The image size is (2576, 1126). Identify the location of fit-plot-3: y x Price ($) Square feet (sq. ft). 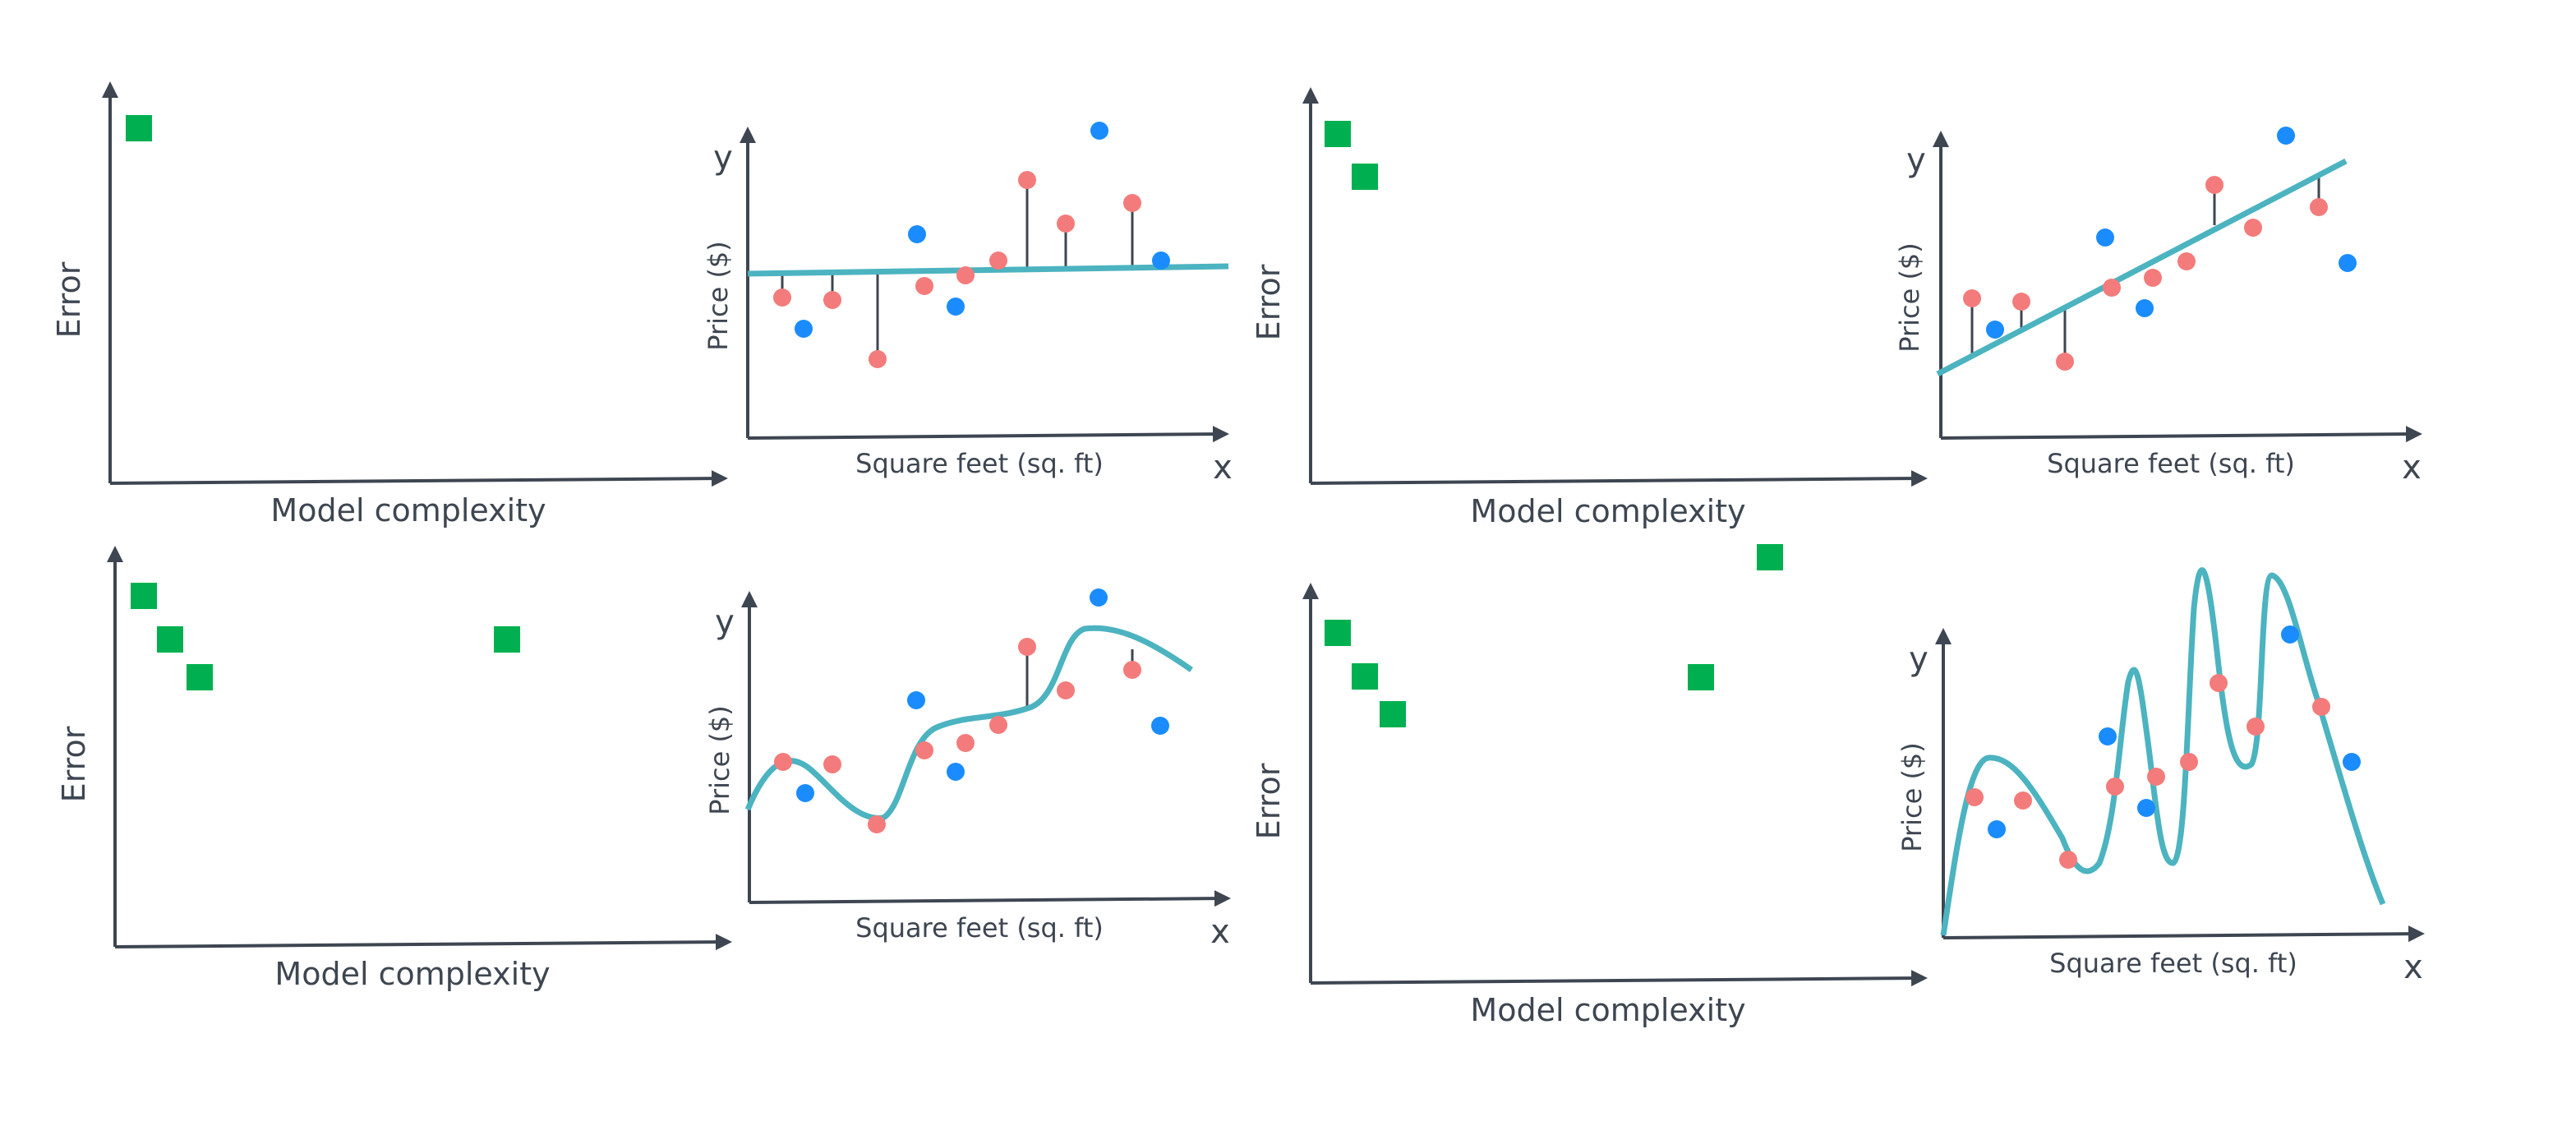
(967, 770).